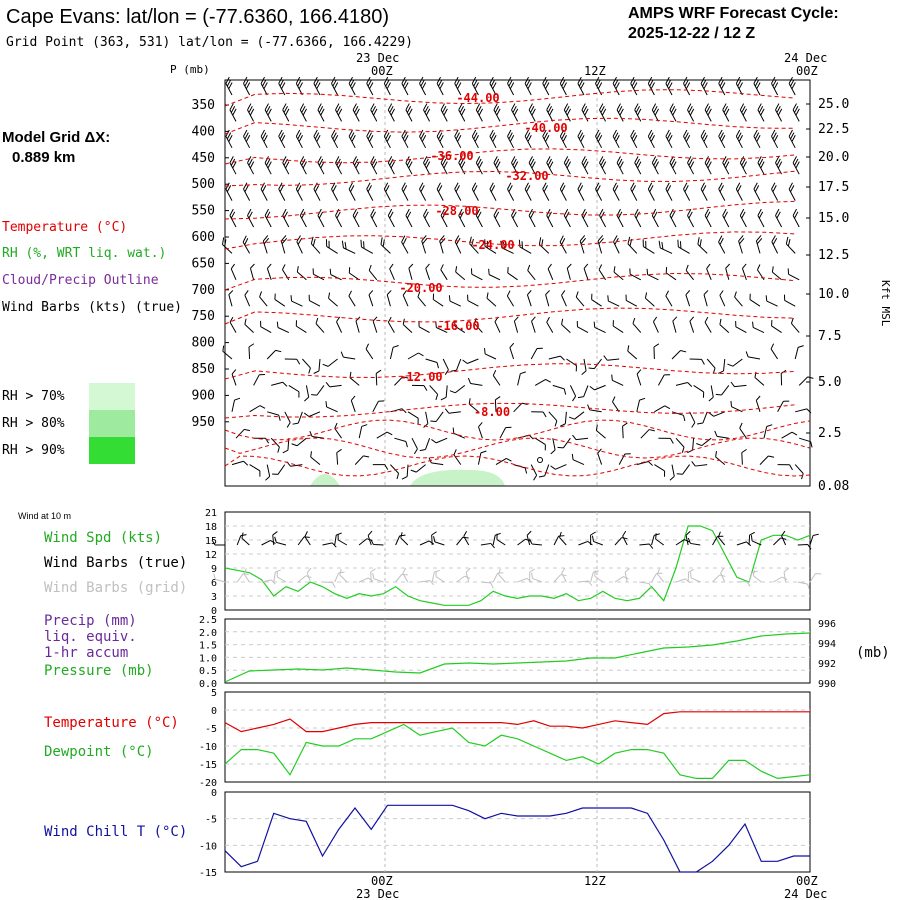 This screenshot has height=900, width=900. What do you see at coordinates (208, 658) in the screenshot?
I see `y-tick-label: 1.0` at bounding box center [208, 658].